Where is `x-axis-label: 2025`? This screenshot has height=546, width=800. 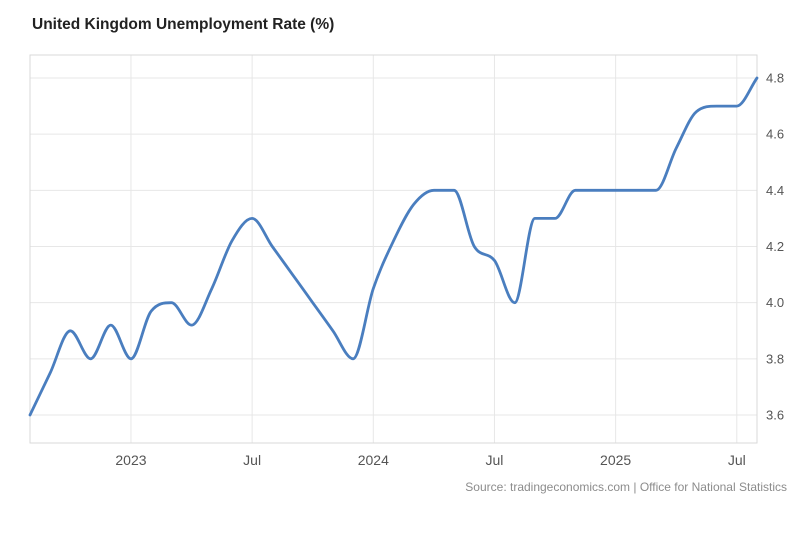 x-axis-label: 2025 is located at coordinates (615, 460).